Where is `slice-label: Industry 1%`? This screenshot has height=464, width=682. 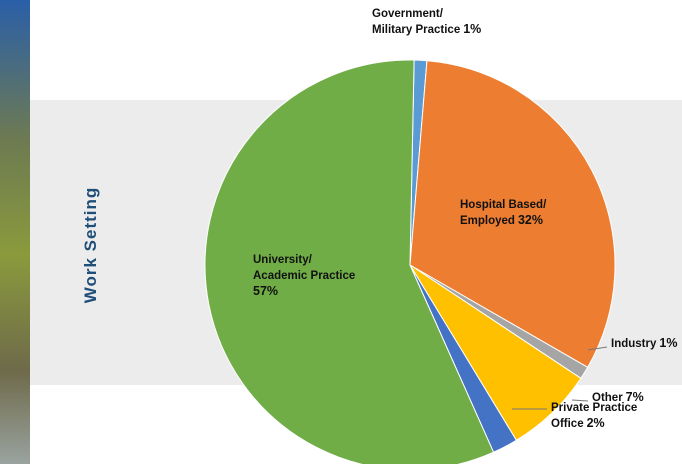
slice-label: Industry 1% is located at coordinates (644, 343).